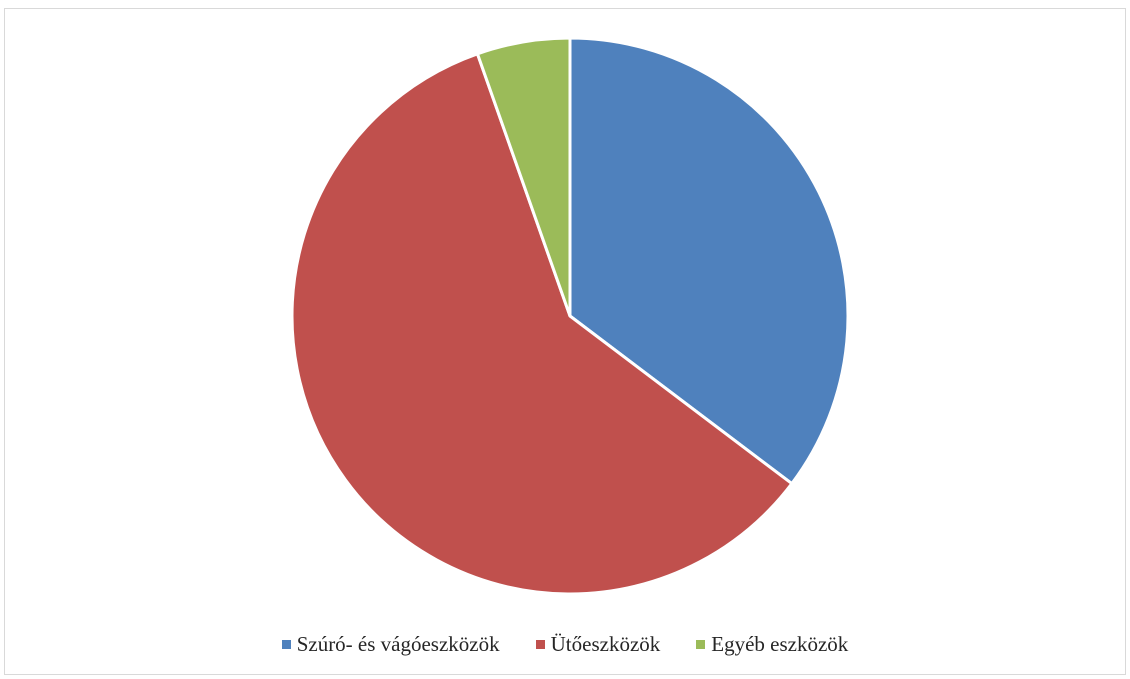 This screenshot has width=1130, height=679. I want to click on pie-slice-egyeb-eszkozok, so click(523, 177).